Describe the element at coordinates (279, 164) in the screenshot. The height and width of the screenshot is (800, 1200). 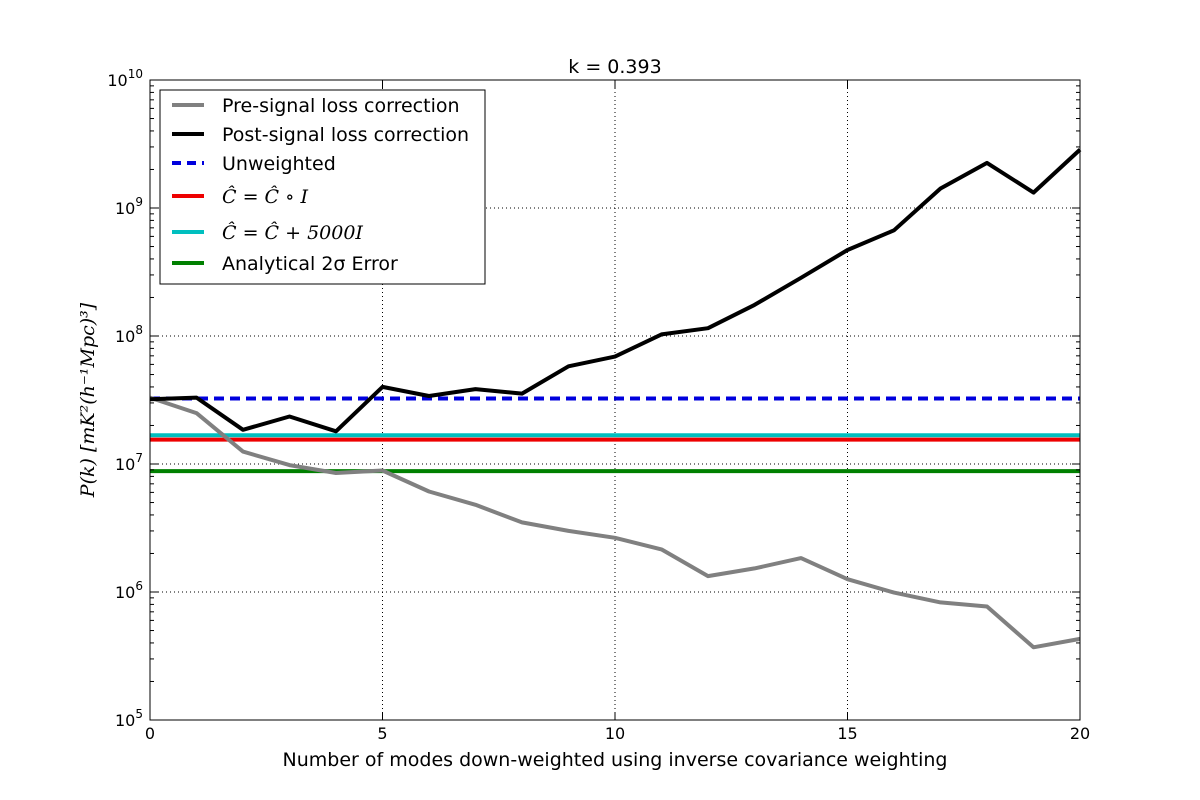
I see `legend-label-2: Unweighted` at that location.